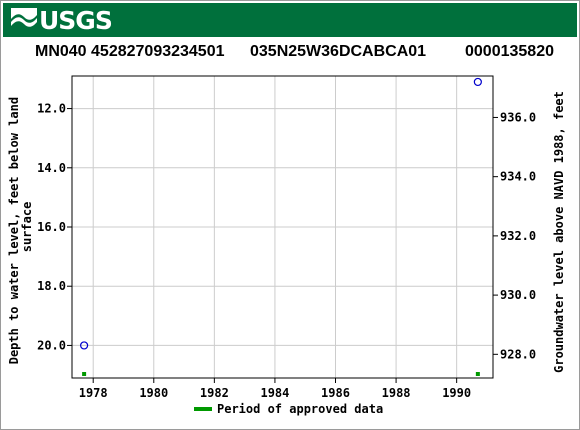 Image resolution: width=580 pixels, height=430 pixels. I want to click on site-code: 035N25W36DCABCA01, so click(338, 51).